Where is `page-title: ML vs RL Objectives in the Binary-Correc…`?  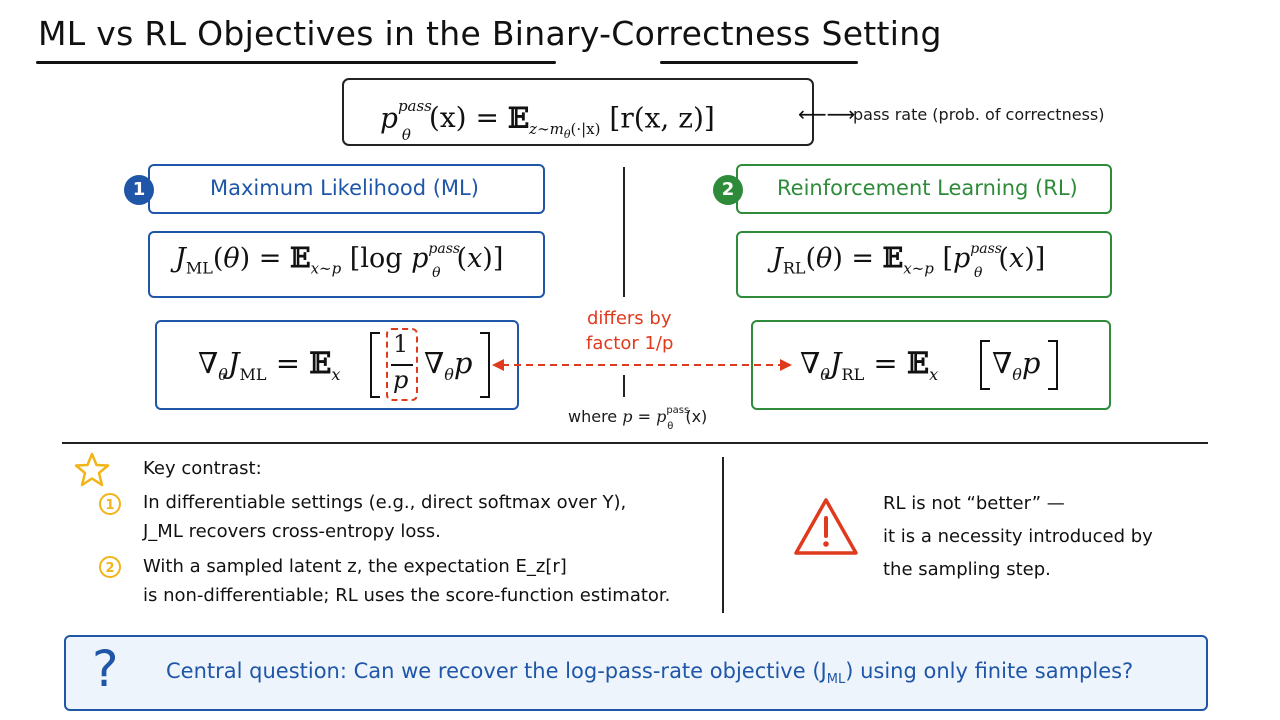
page-title: ML vs RL Objectives in the Binary-Correc… is located at coordinates (490, 33).